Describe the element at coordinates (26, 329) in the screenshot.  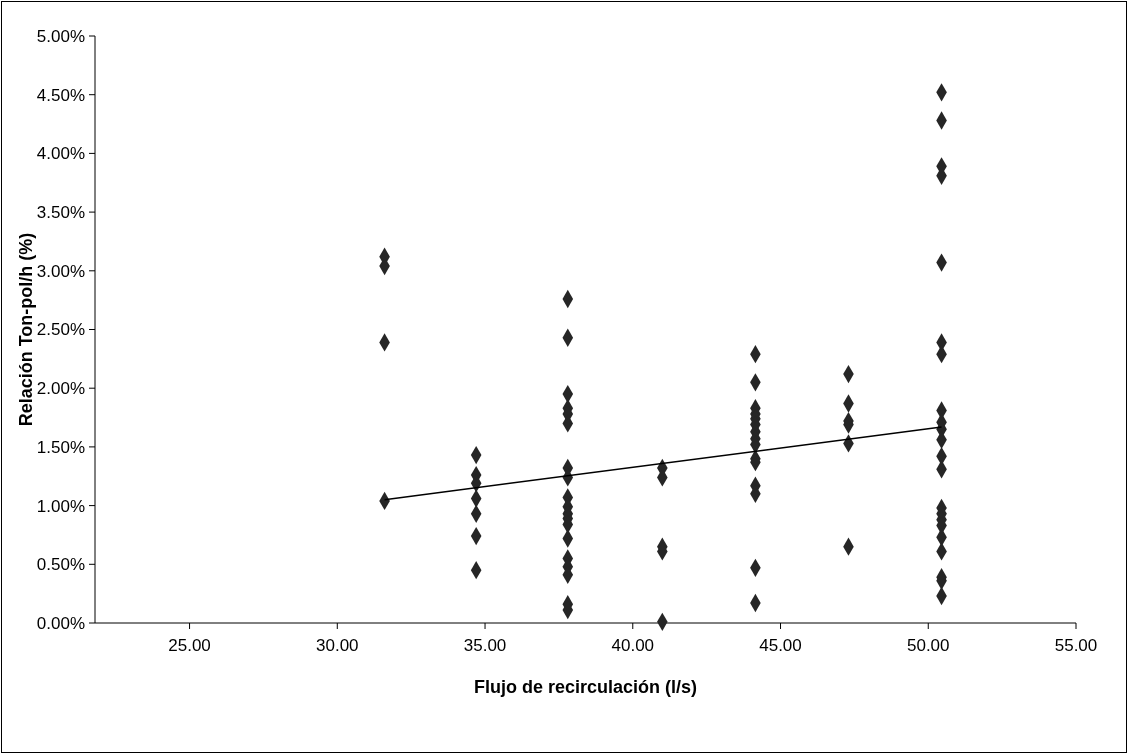
I see `y-axis-title: Relación Ton-pol/h (%)` at that location.